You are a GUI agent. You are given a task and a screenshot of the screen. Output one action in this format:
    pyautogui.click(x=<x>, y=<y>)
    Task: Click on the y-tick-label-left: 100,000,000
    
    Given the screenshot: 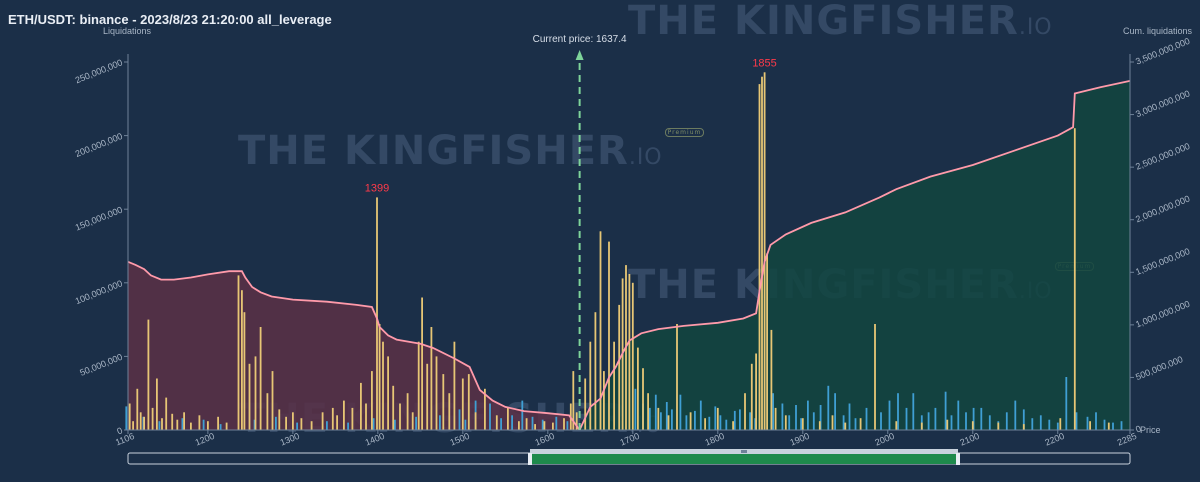 What is the action you would take?
    pyautogui.click(x=99, y=292)
    